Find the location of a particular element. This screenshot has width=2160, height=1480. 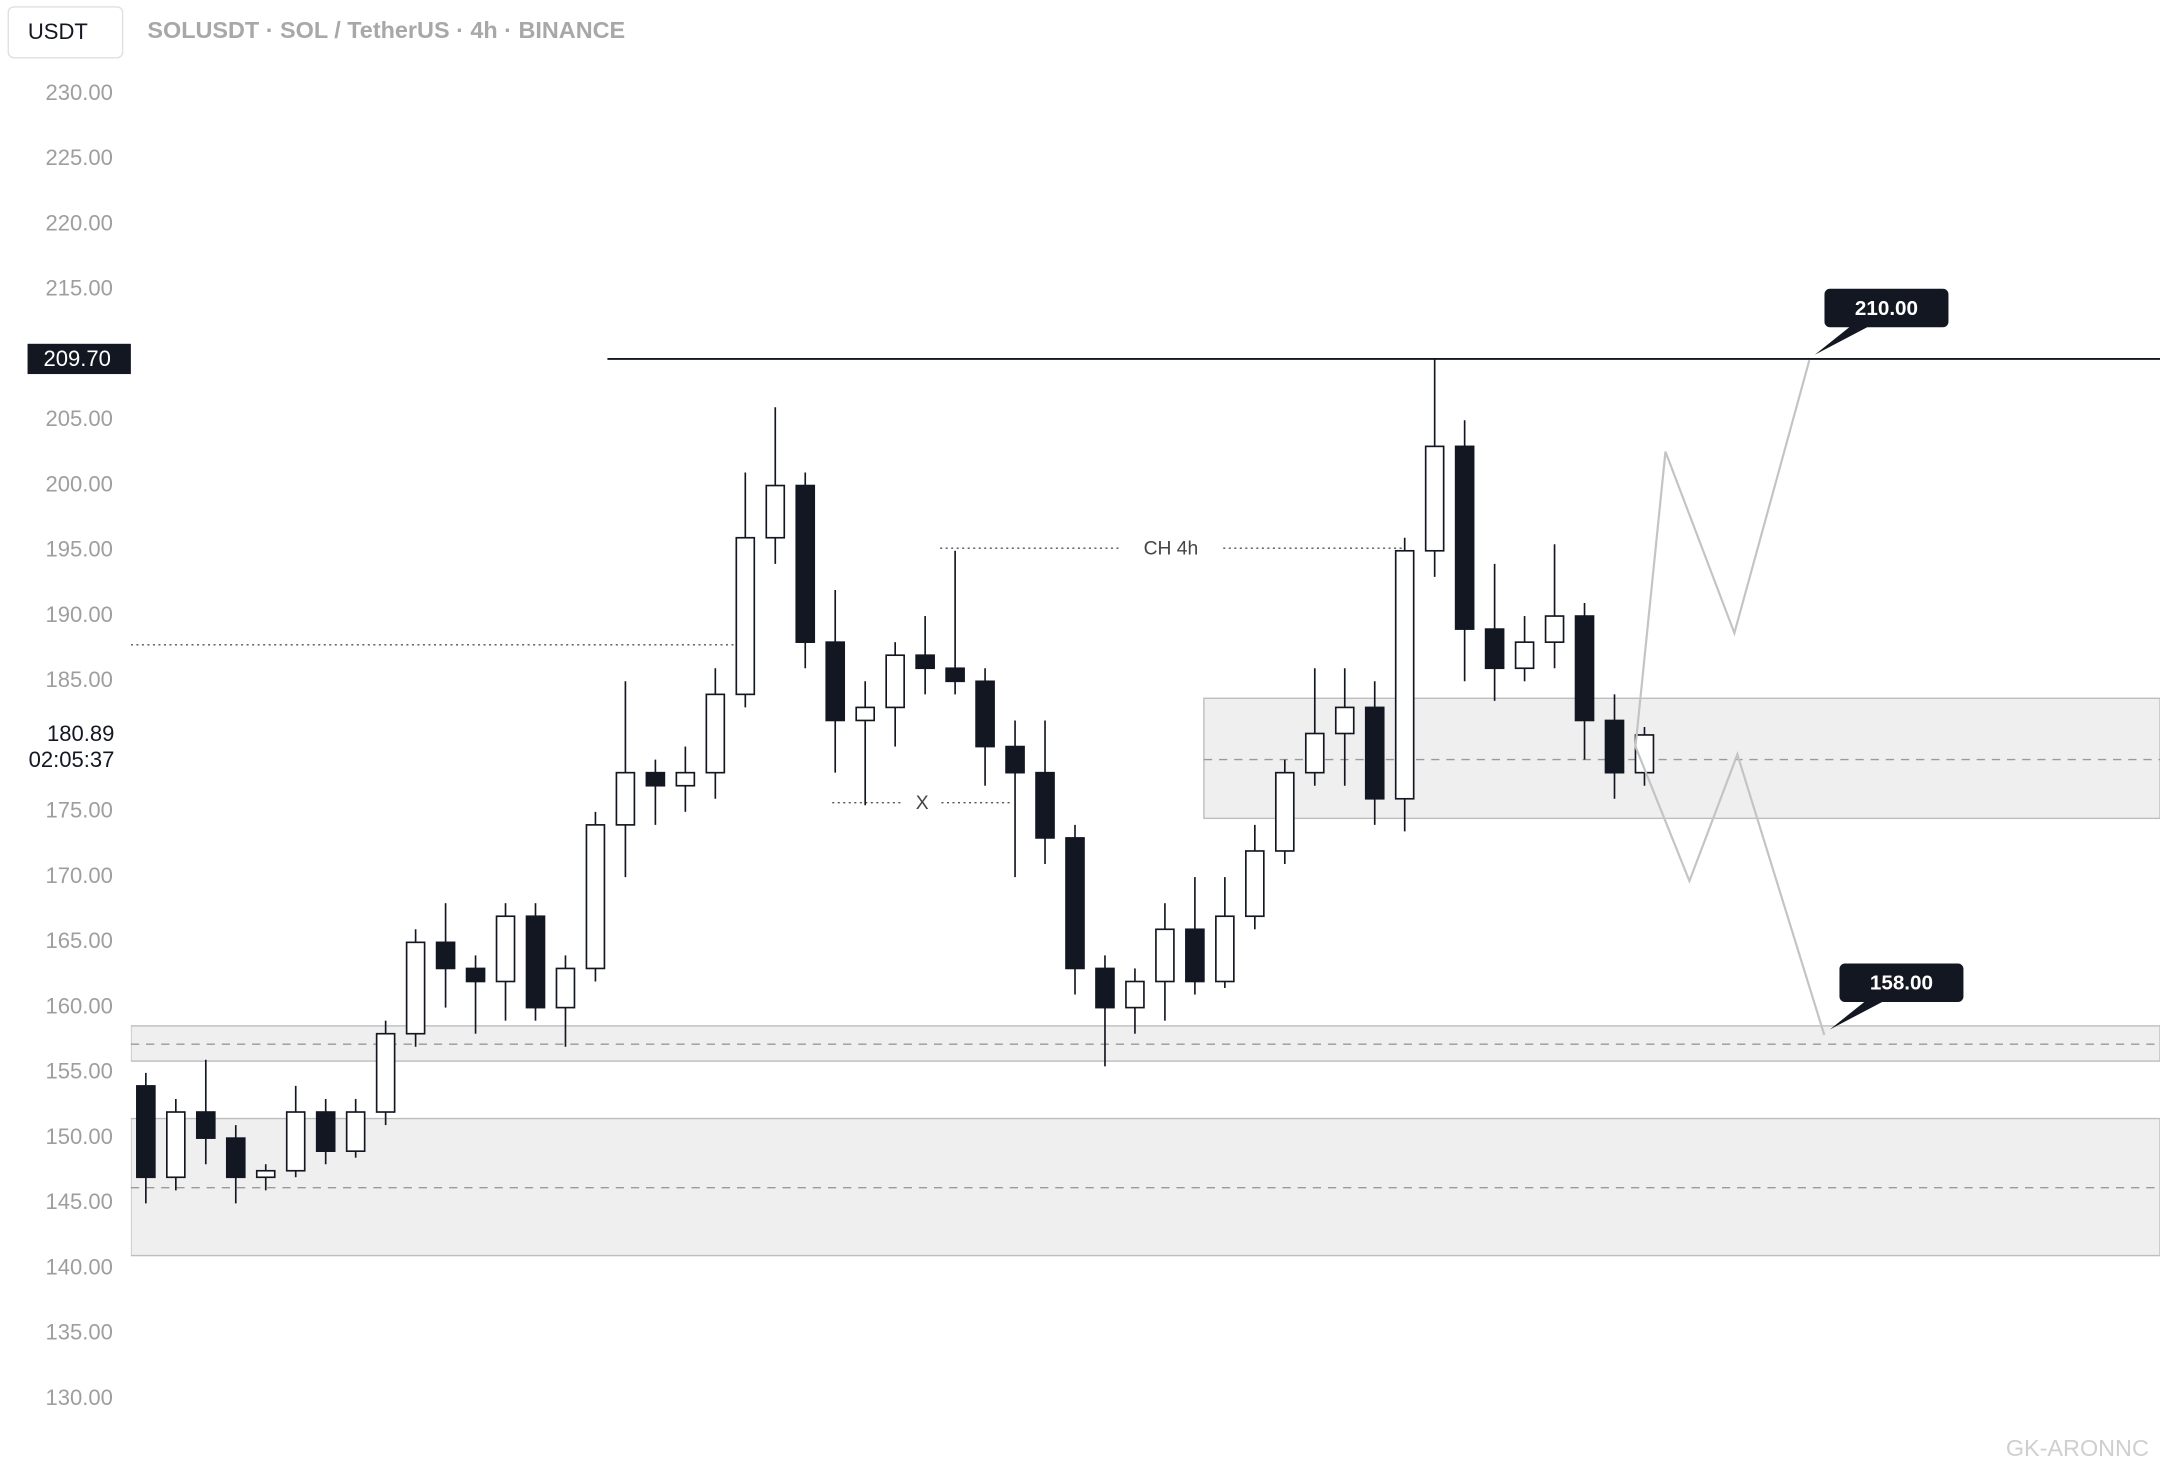

countdown-label: 02:05:37 is located at coordinates (72, 759).